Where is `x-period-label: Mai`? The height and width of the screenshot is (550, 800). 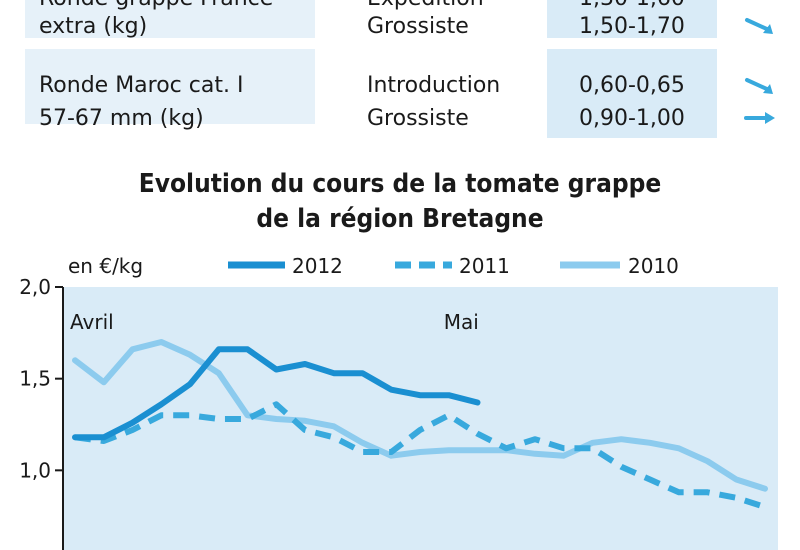 x-period-label: Mai is located at coordinates (461, 322).